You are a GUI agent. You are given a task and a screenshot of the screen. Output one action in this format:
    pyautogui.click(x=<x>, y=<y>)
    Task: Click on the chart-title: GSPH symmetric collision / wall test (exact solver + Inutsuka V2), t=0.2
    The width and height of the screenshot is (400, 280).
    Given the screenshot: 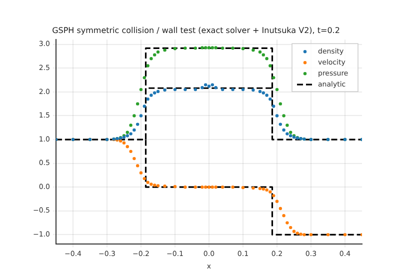 What is the action you would take?
    pyautogui.click(x=196, y=30)
    